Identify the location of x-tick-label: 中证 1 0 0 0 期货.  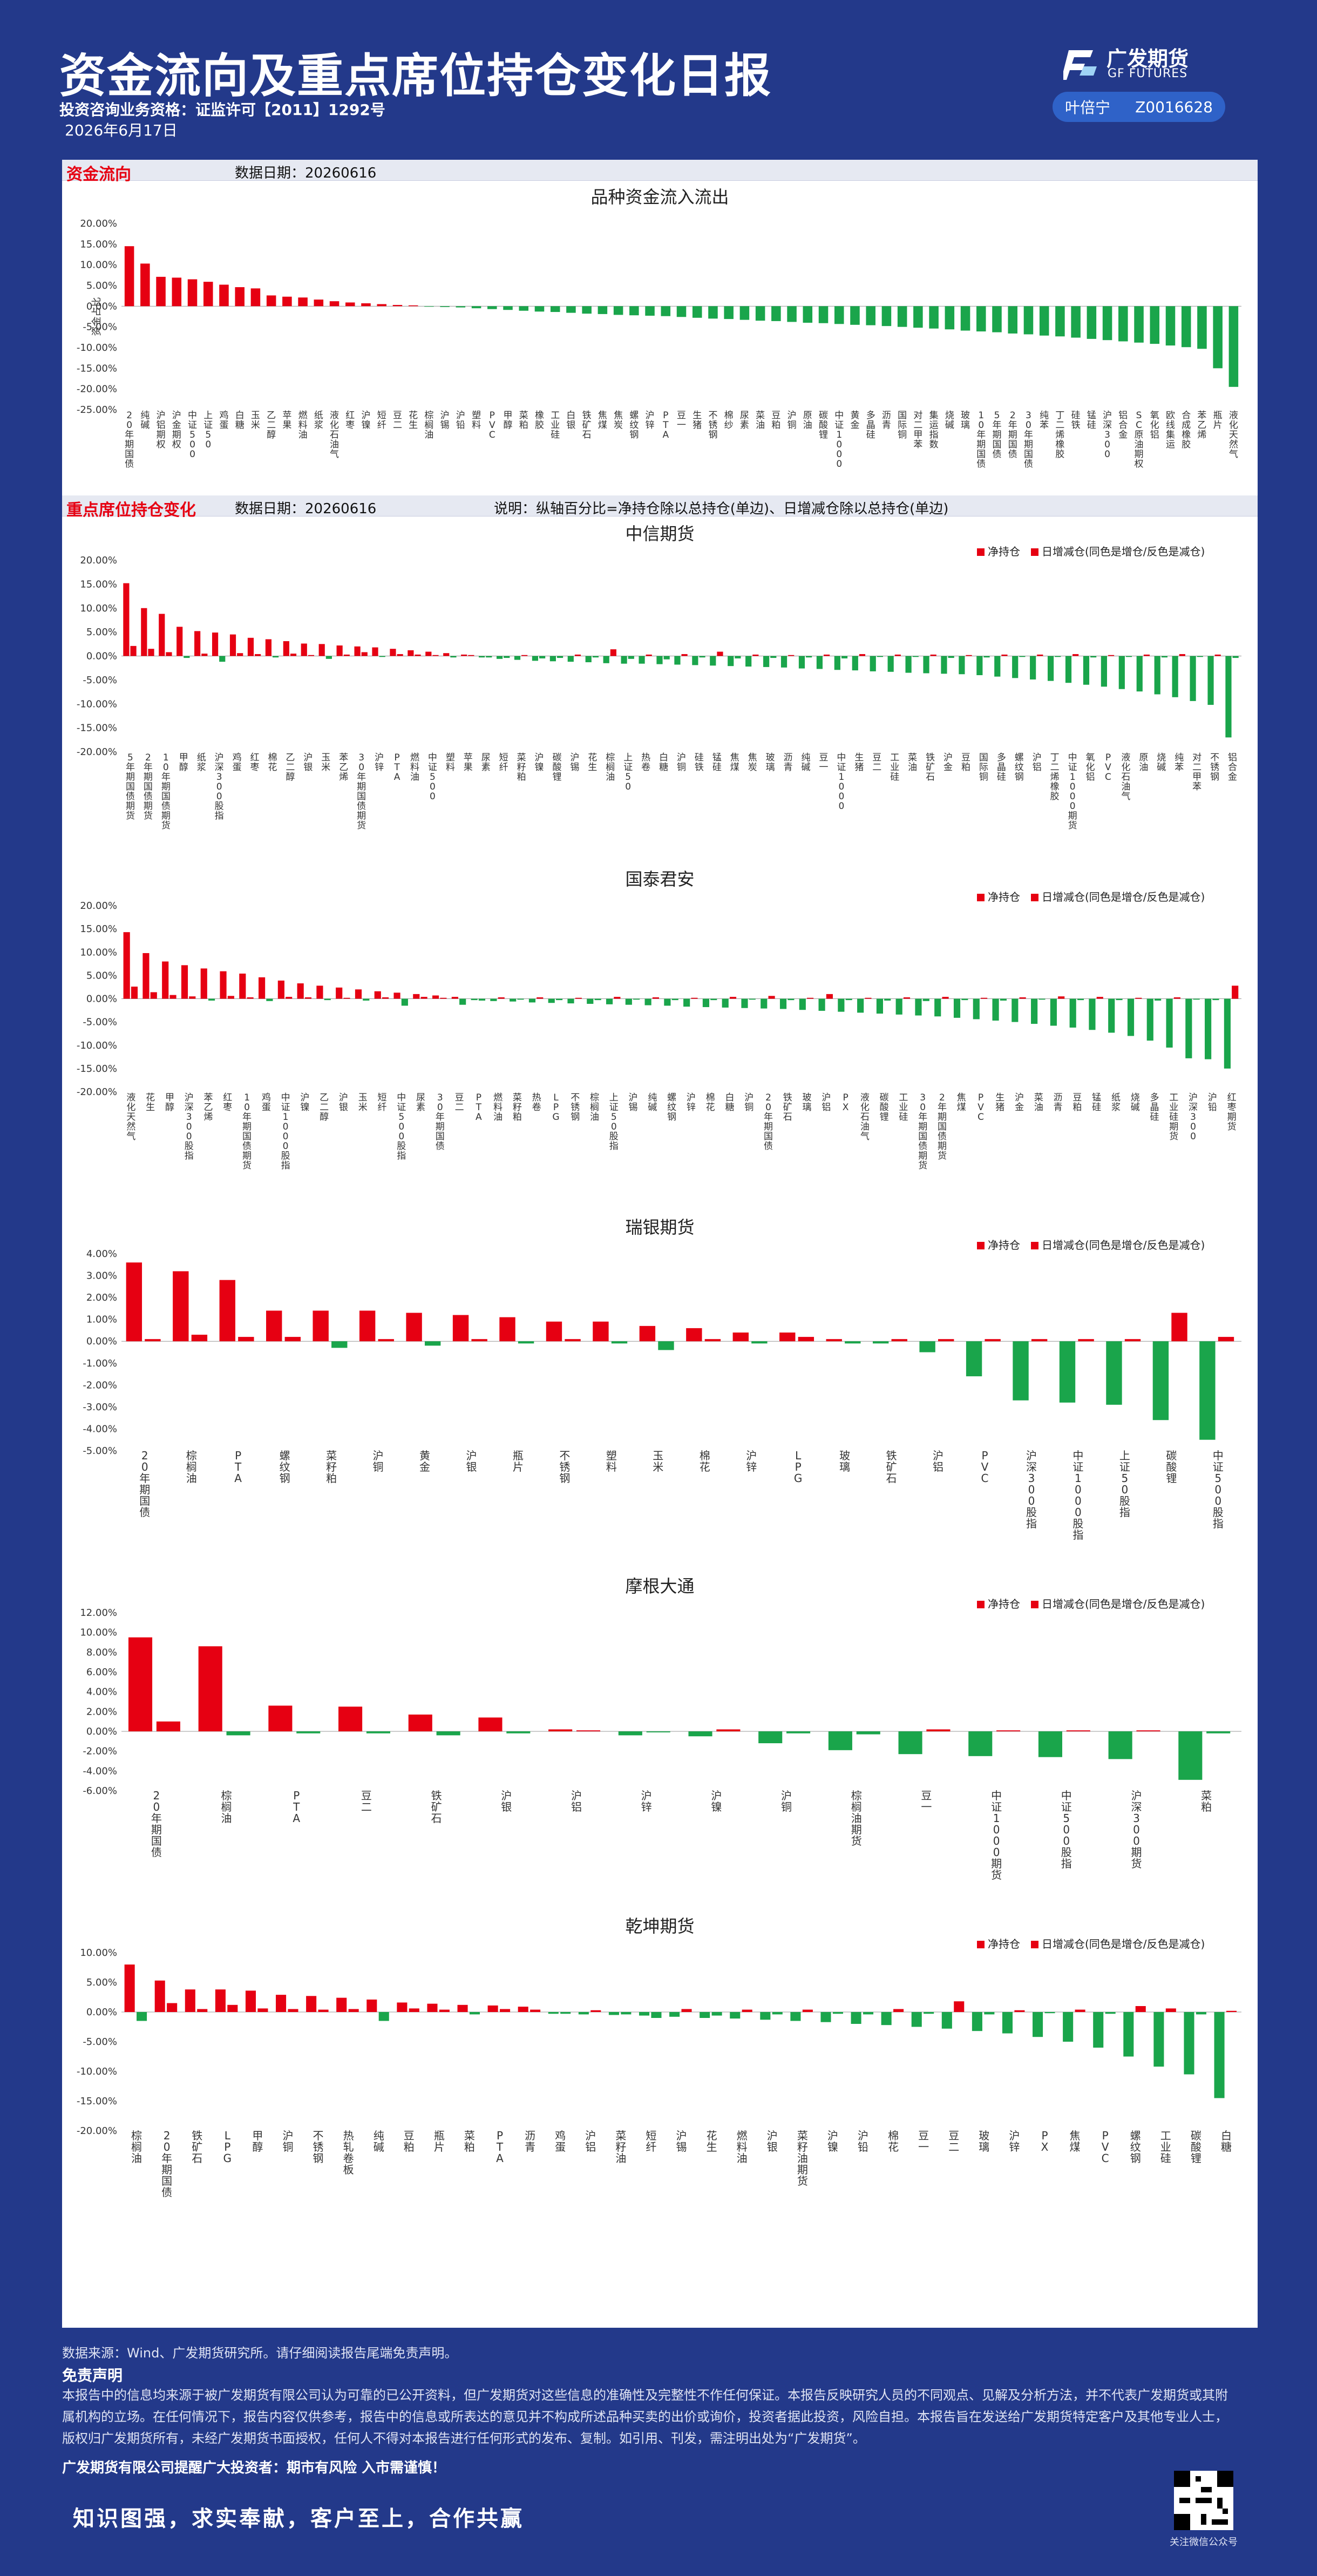
(996, 1835).